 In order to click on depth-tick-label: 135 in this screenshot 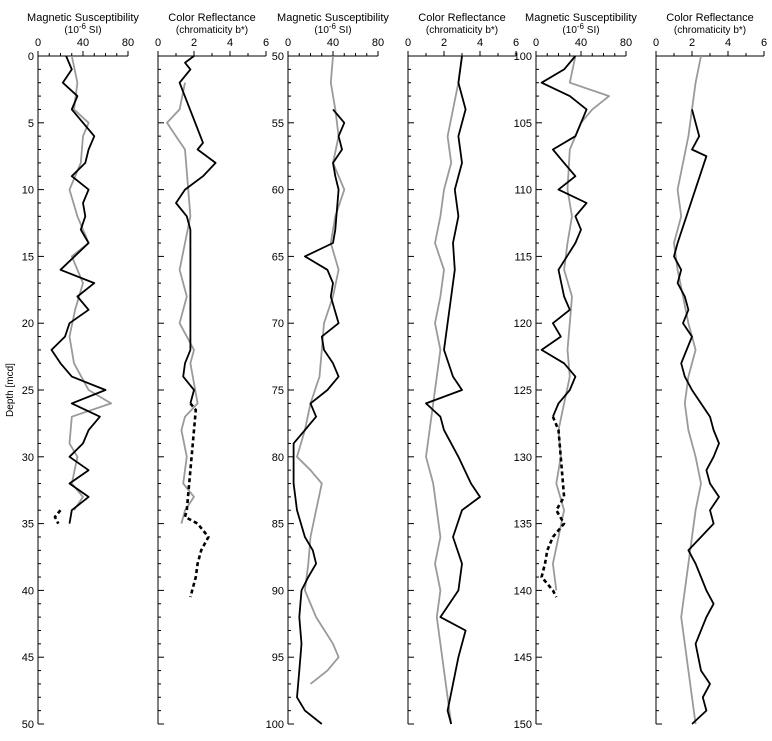, I will do `click(523, 525)`.